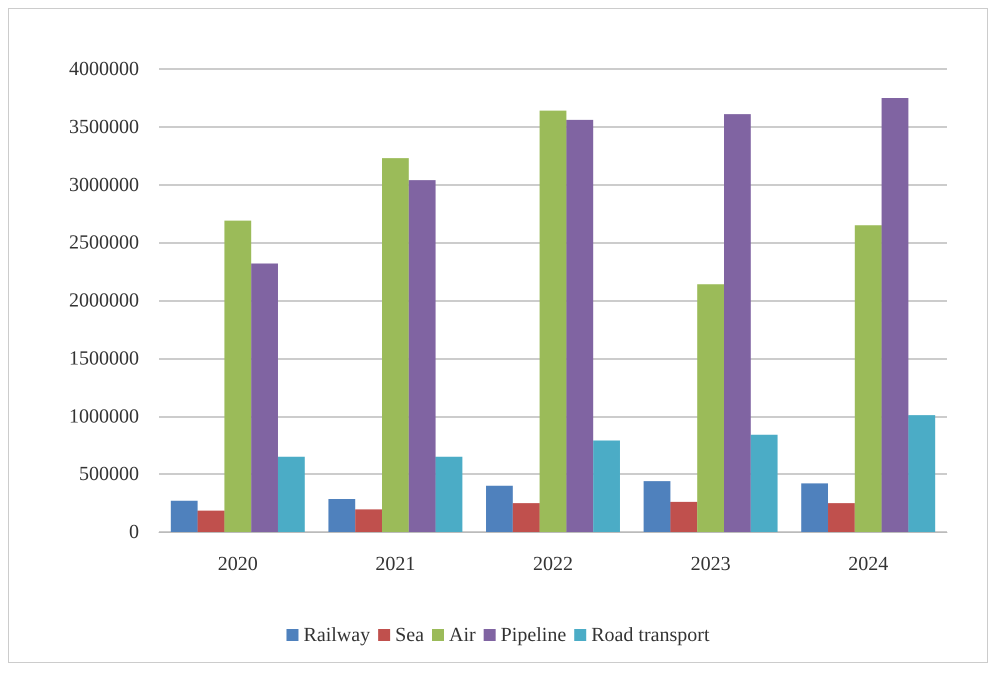 The width and height of the screenshot is (999, 675). What do you see at coordinates (109, 474) in the screenshot?
I see `y-tick-label: 500000` at bounding box center [109, 474].